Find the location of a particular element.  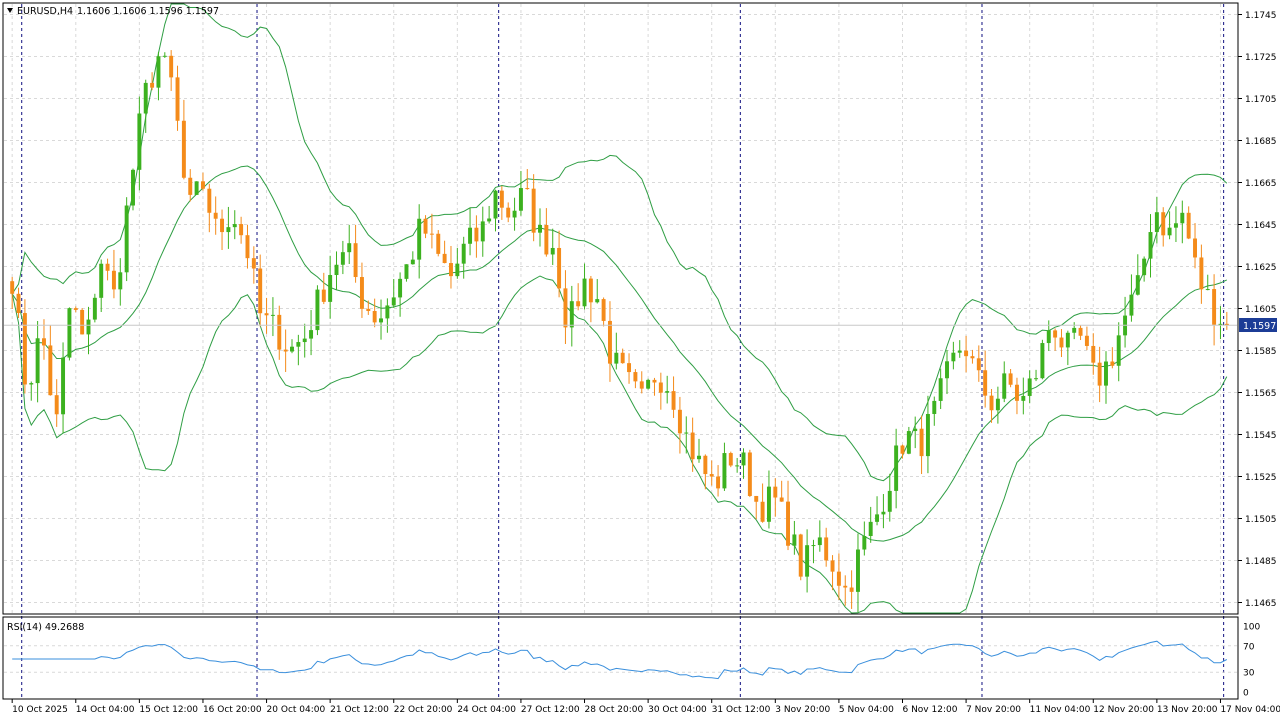

rsi-pane-frame is located at coordinates (620, 658).